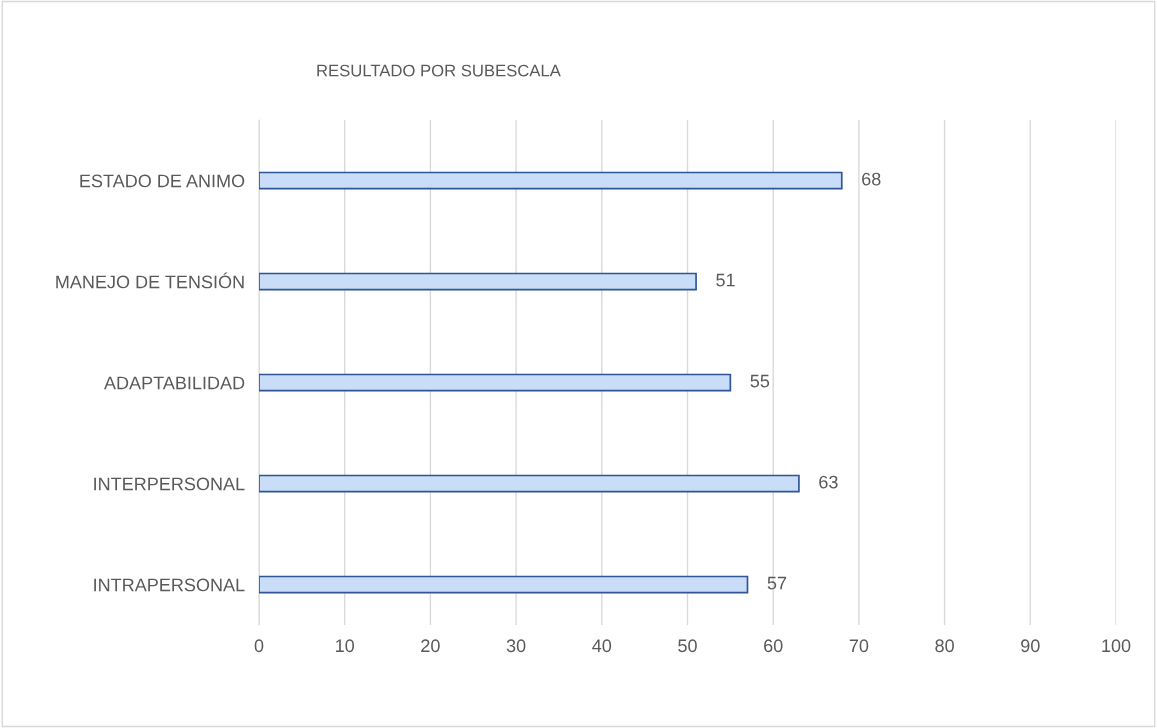 This screenshot has height=728, width=1157. I want to click on x-tick-label: 100, so click(1116, 646).